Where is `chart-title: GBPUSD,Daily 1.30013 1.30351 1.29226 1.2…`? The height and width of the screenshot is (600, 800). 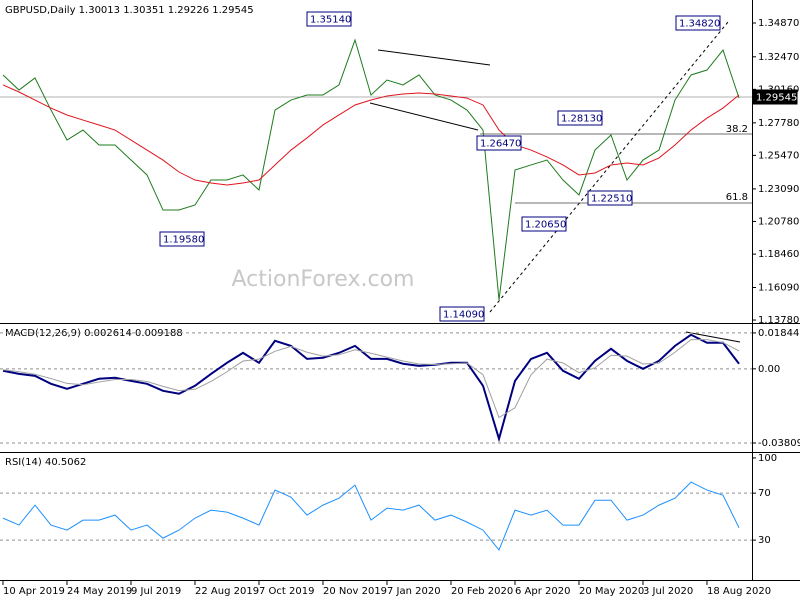
chart-title: GBPUSD,Daily 1.30013 1.30351 1.29226 1.2… is located at coordinates (129, 10).